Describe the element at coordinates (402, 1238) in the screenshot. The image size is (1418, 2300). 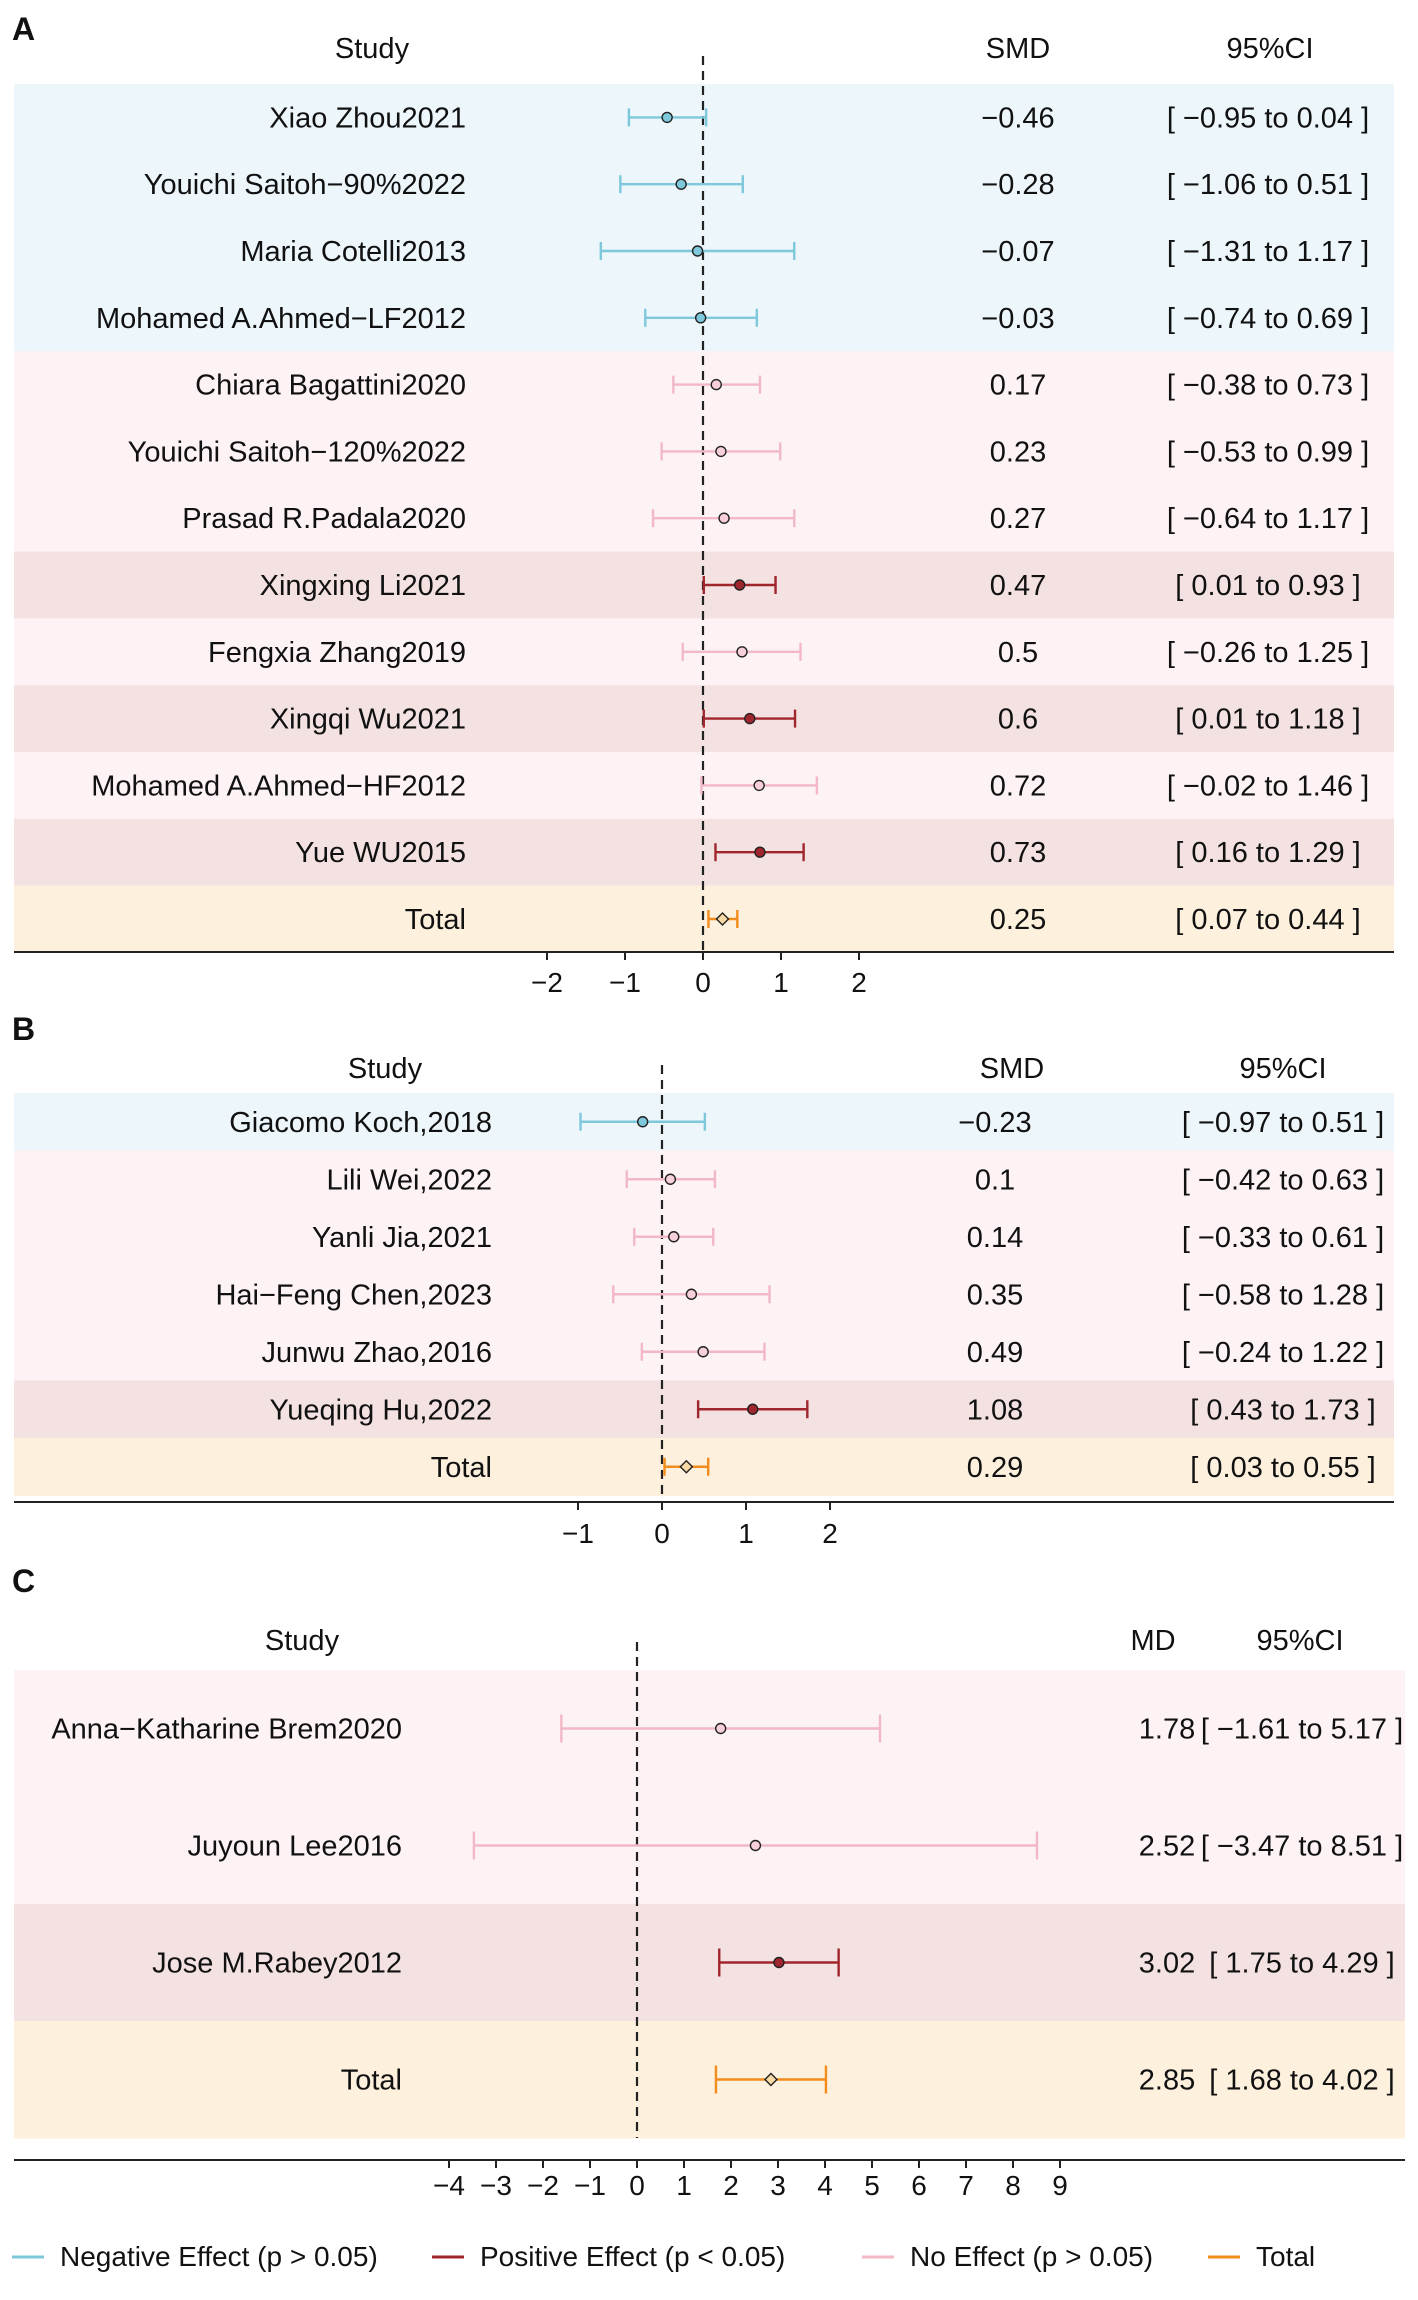
I see `study-label: Yanli Jia,2021` at that location.